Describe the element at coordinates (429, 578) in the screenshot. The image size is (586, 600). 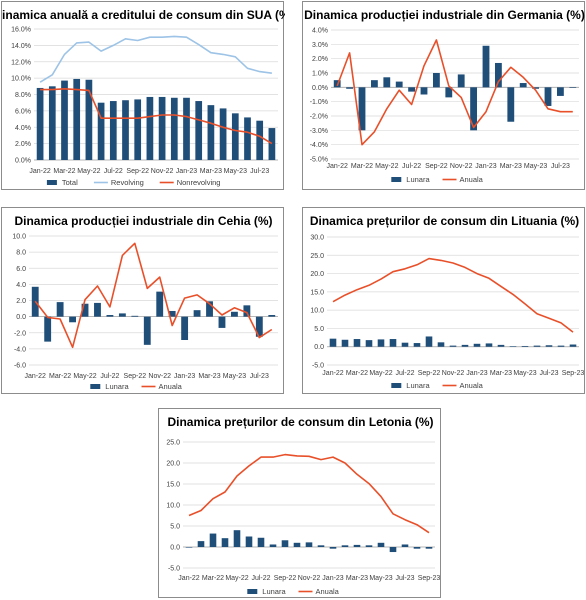
I see `x-tick-label: Sep-23` at that location.